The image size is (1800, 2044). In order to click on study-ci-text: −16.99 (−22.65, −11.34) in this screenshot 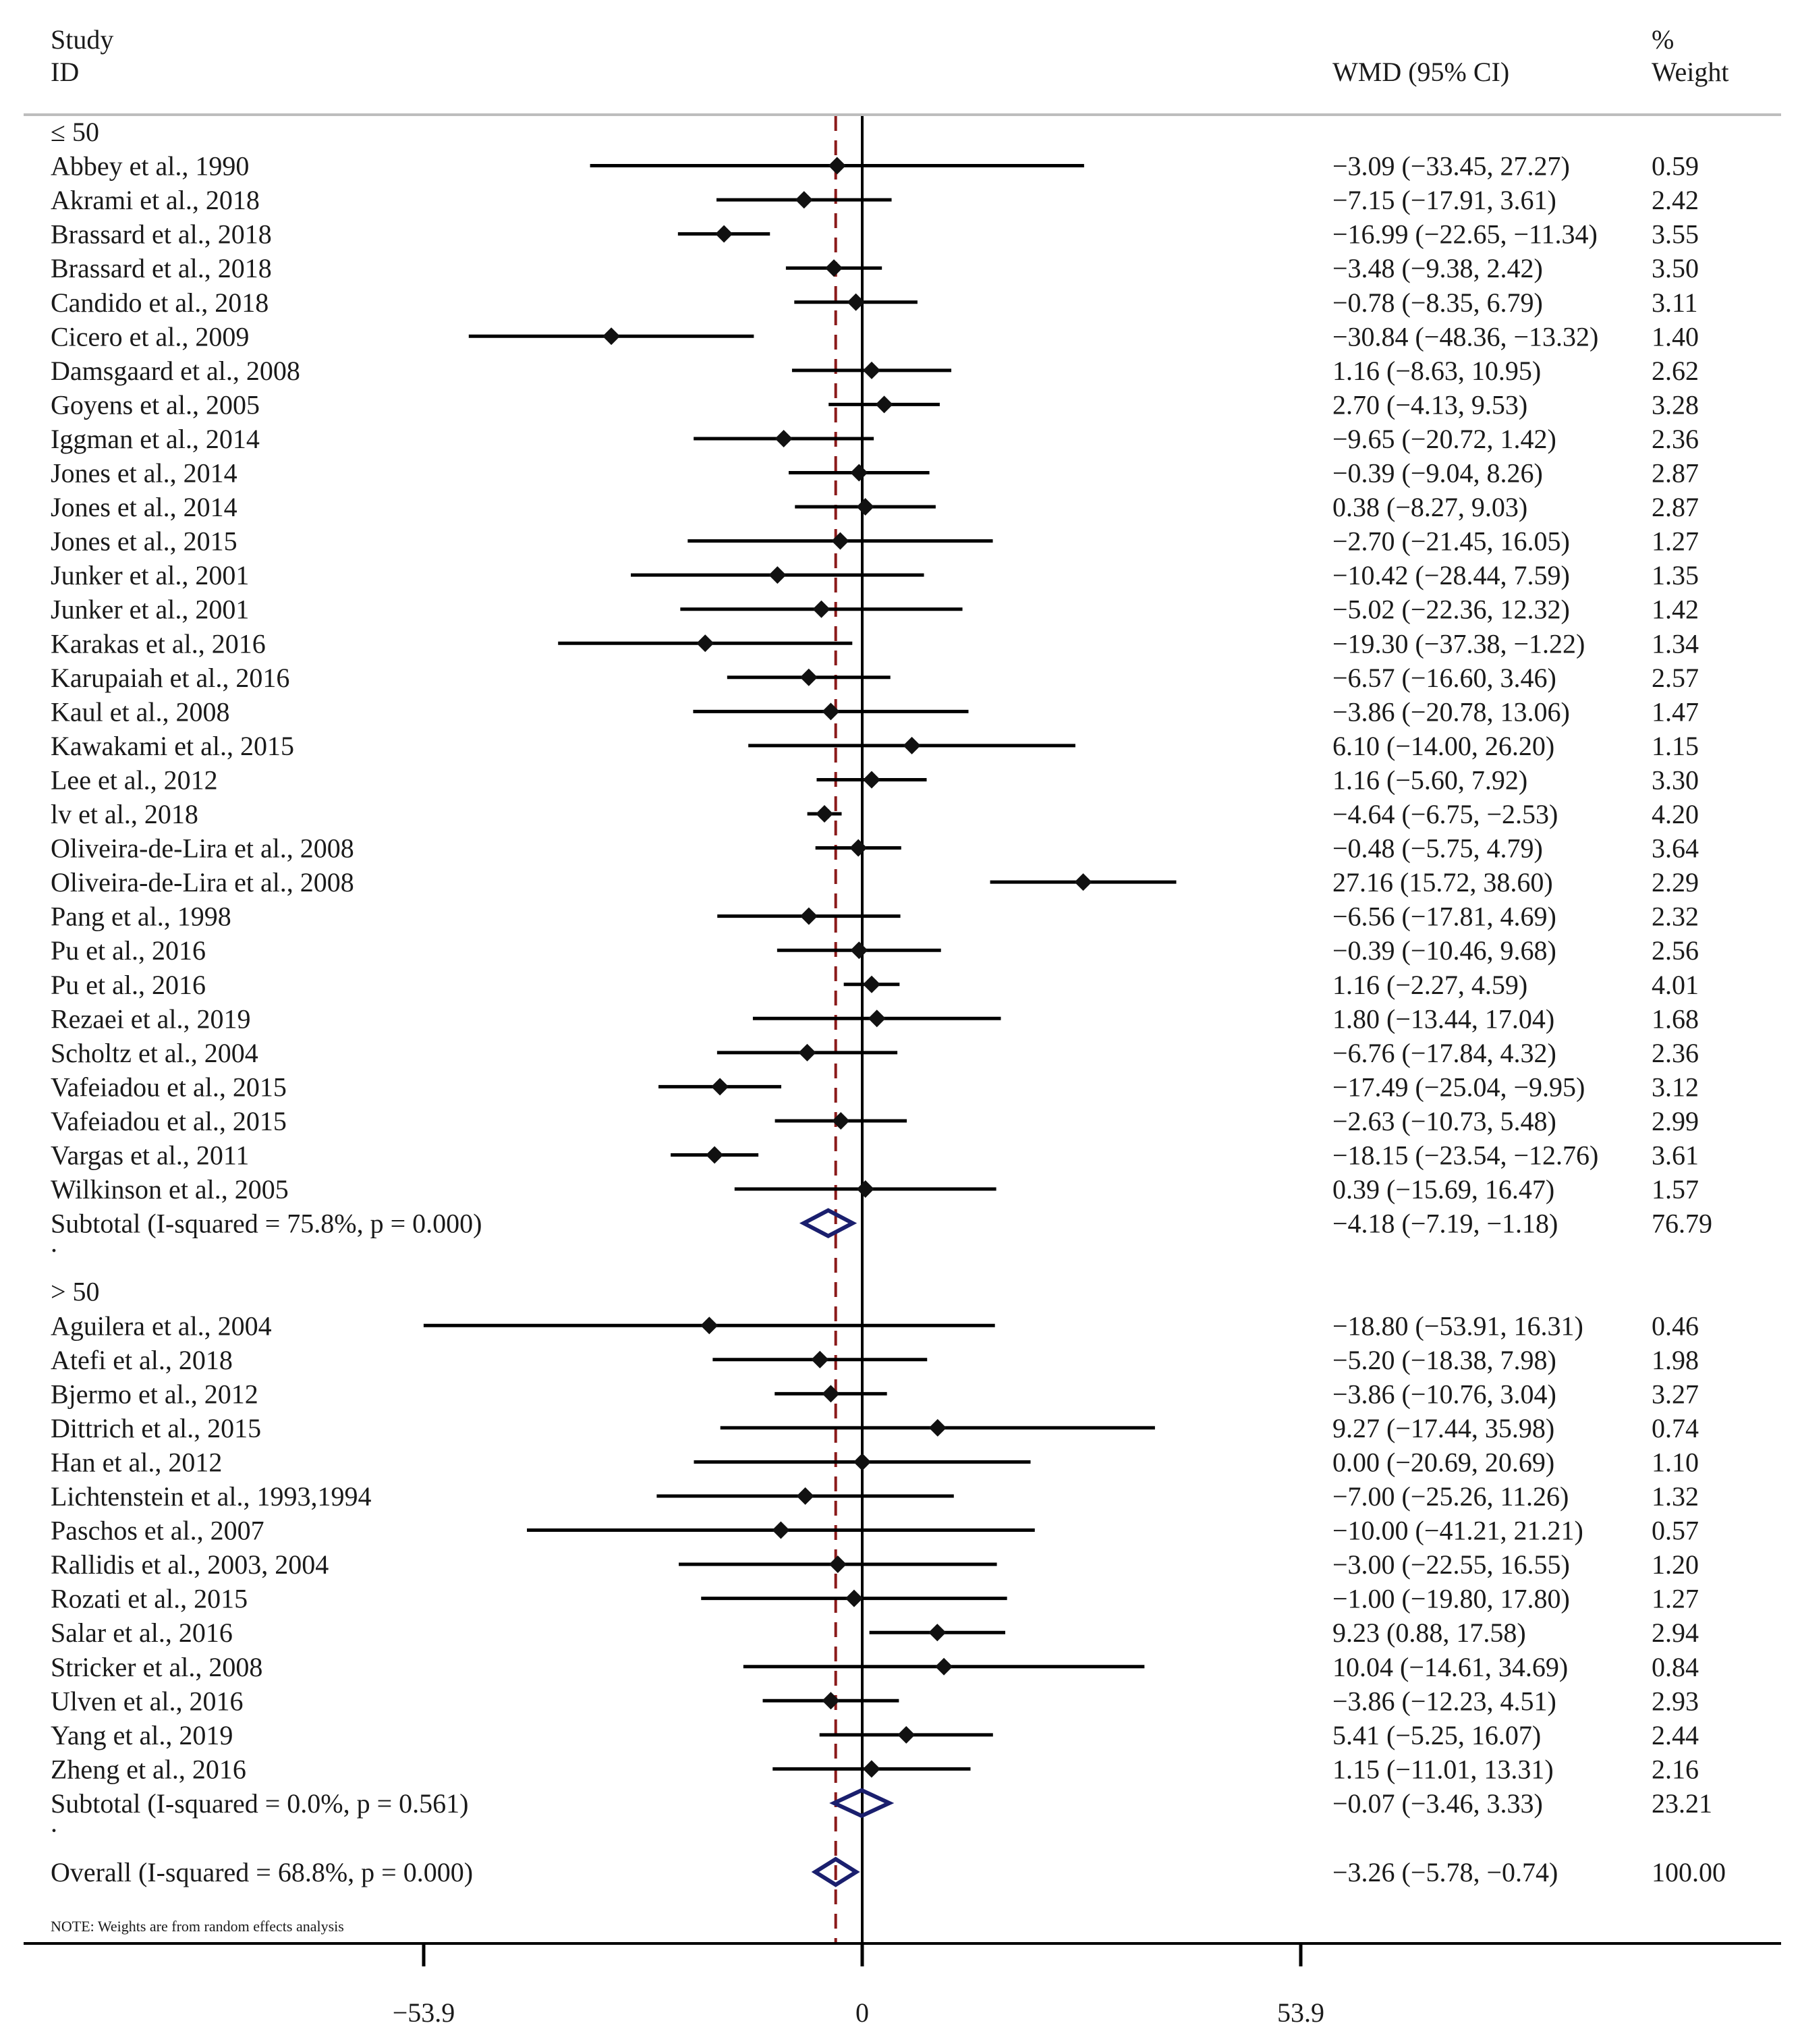, I will do `click(1465, 235)`.